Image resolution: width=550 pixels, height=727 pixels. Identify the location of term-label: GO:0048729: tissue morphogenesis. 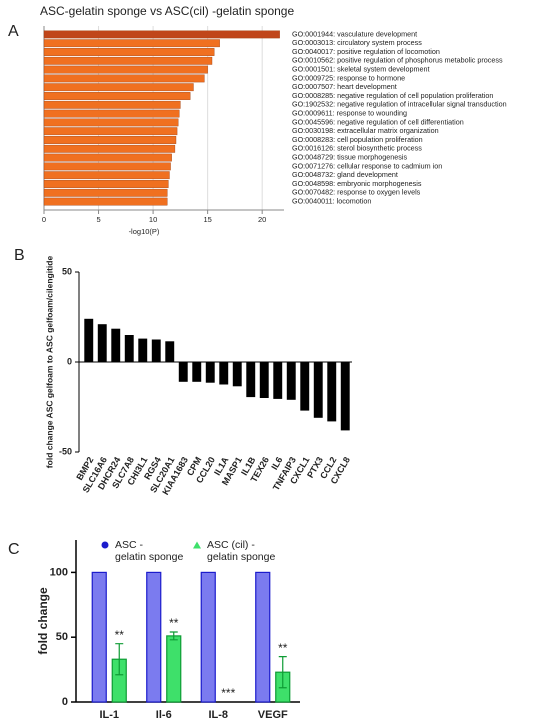
(349, 157).